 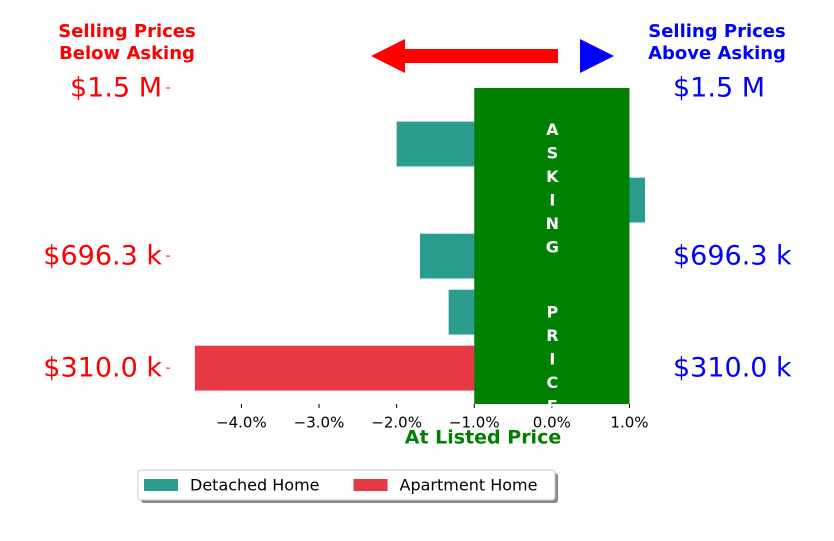 I want to click on y-tick-label-right: $310.0 k, so click(x=732, y=368).